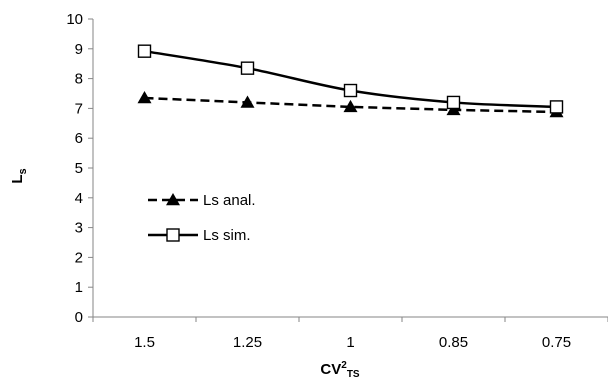  What do you see at coordinates (202, 218) in the screenshot?
I see `legend: Ls anal. Ls sim.` at bounding box center [202, 218].